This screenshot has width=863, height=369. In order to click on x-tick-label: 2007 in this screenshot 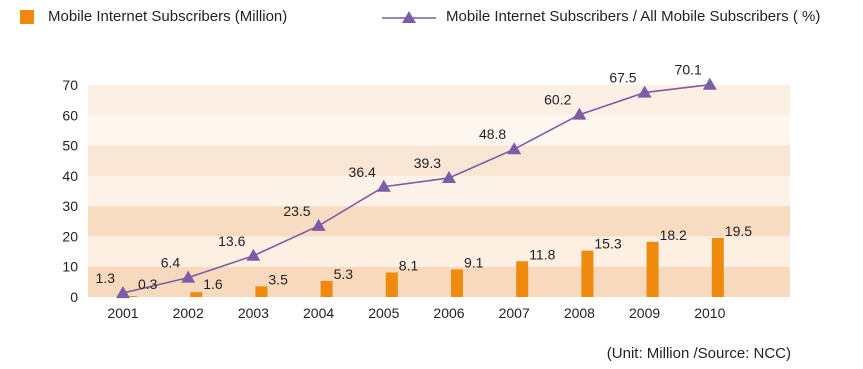, I will do `click(514, 313)`.